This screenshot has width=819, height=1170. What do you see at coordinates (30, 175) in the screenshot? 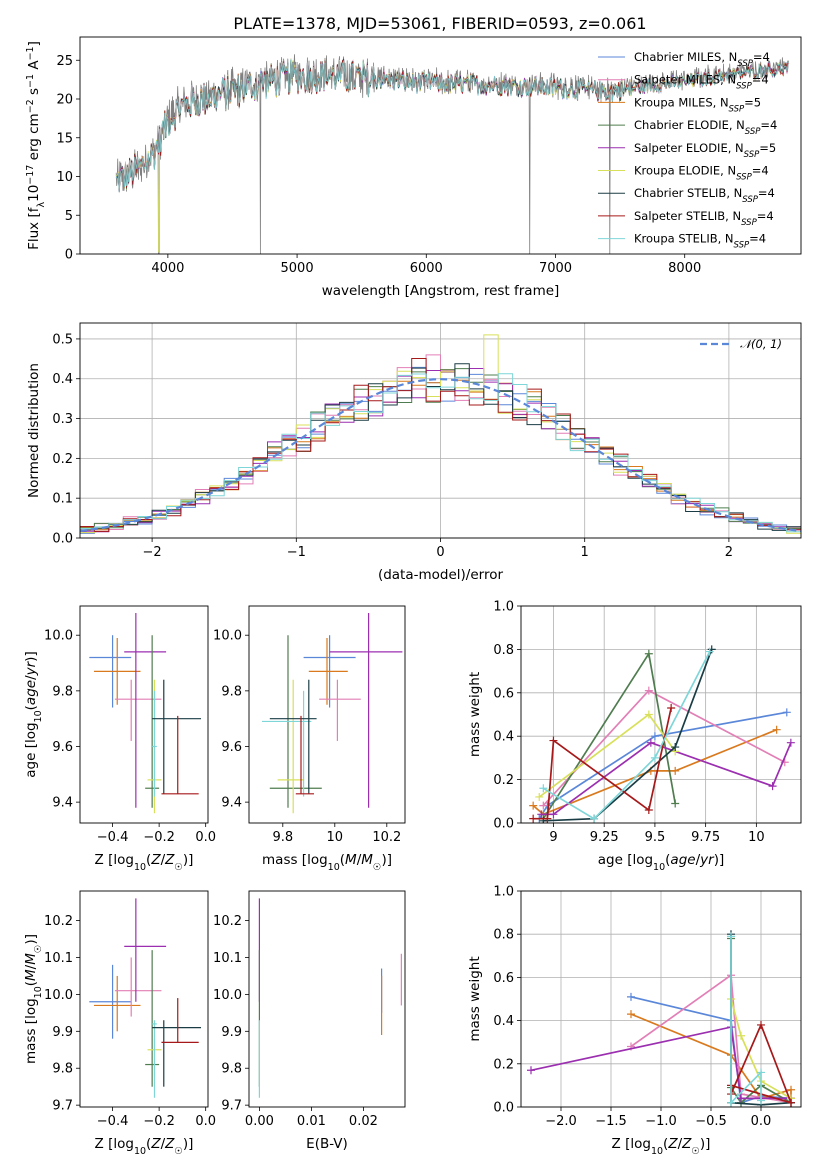
I see `label-part: −17` at bounding box center [30, 175].